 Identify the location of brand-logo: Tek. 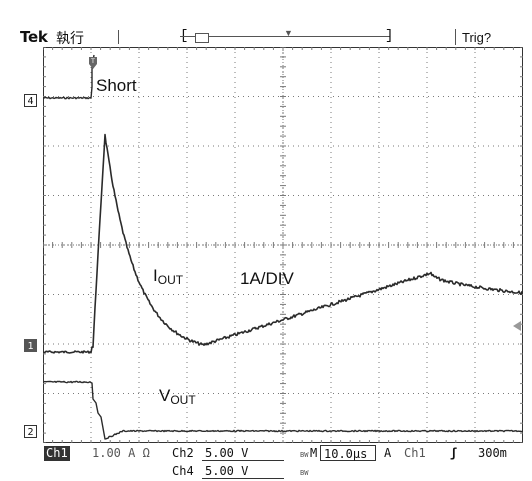
(34, 37).